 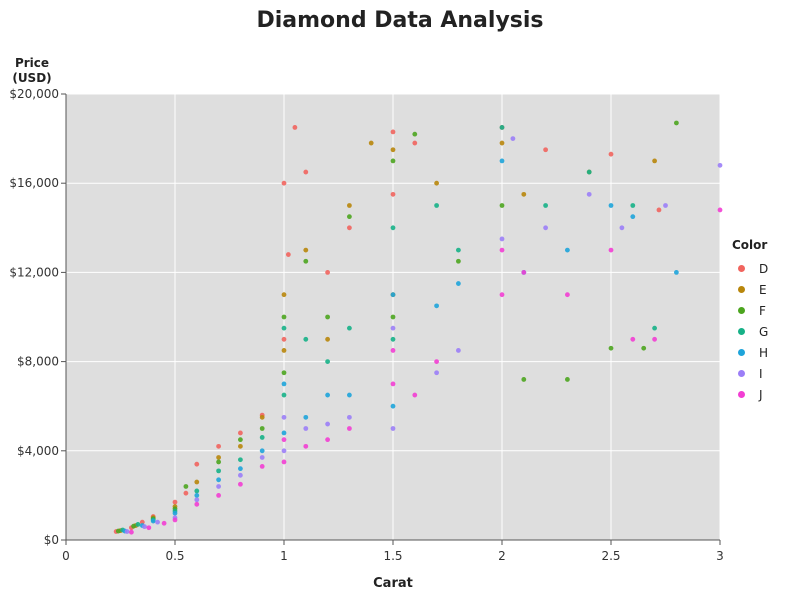 I want to click on legend-label: E, so click(x=763, y=289).